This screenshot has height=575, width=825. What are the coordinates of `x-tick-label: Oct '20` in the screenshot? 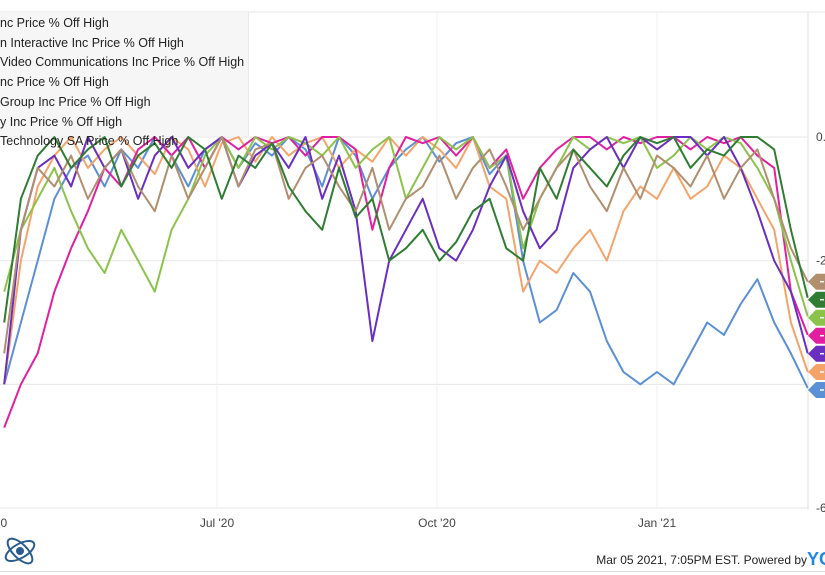 It's located at (437, 523).